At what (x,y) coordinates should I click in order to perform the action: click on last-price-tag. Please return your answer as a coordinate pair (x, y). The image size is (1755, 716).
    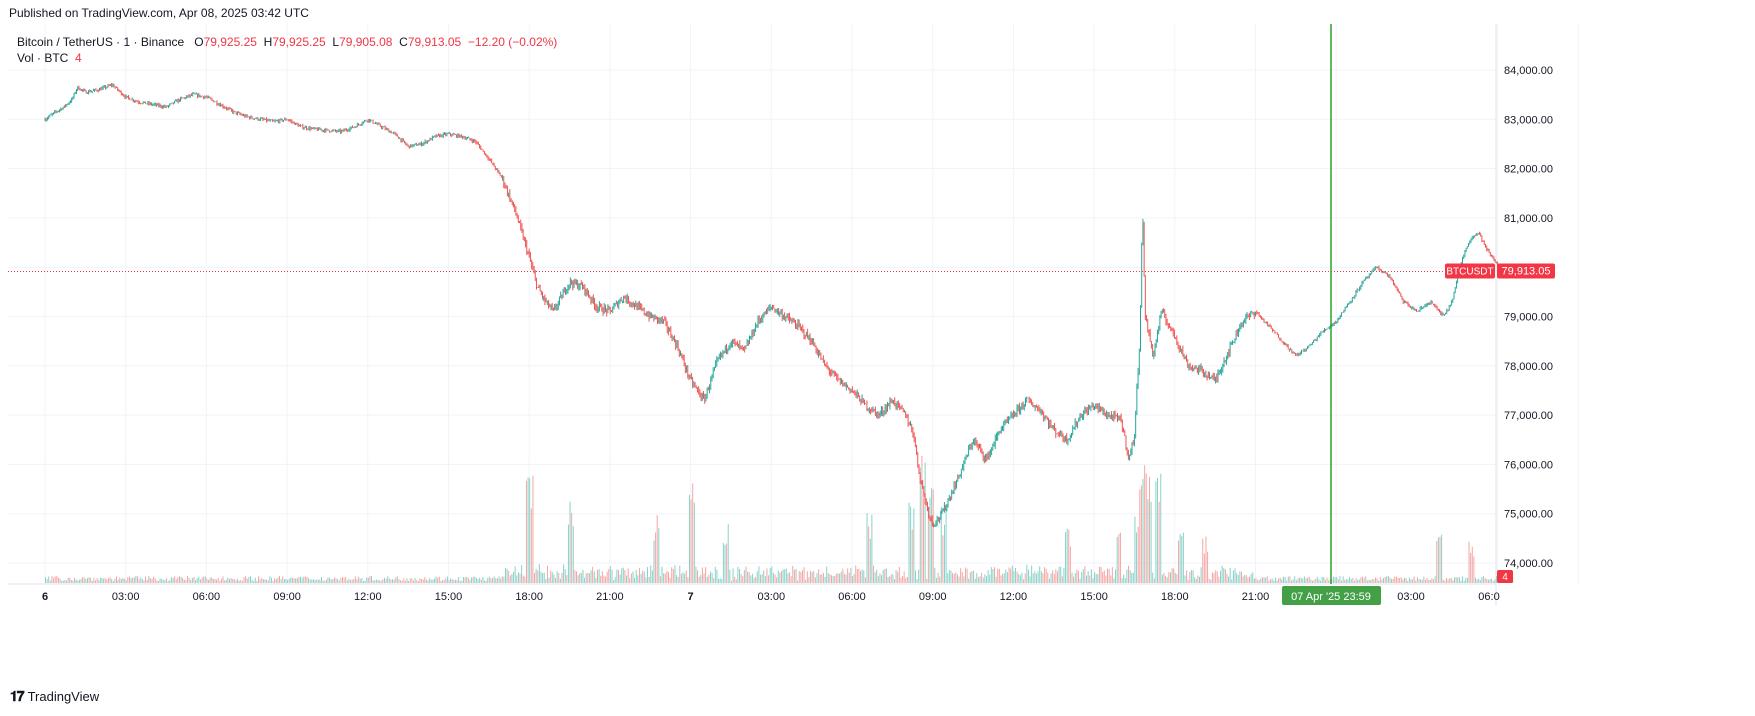
    Looking at the image, I should click on (1526, 271).